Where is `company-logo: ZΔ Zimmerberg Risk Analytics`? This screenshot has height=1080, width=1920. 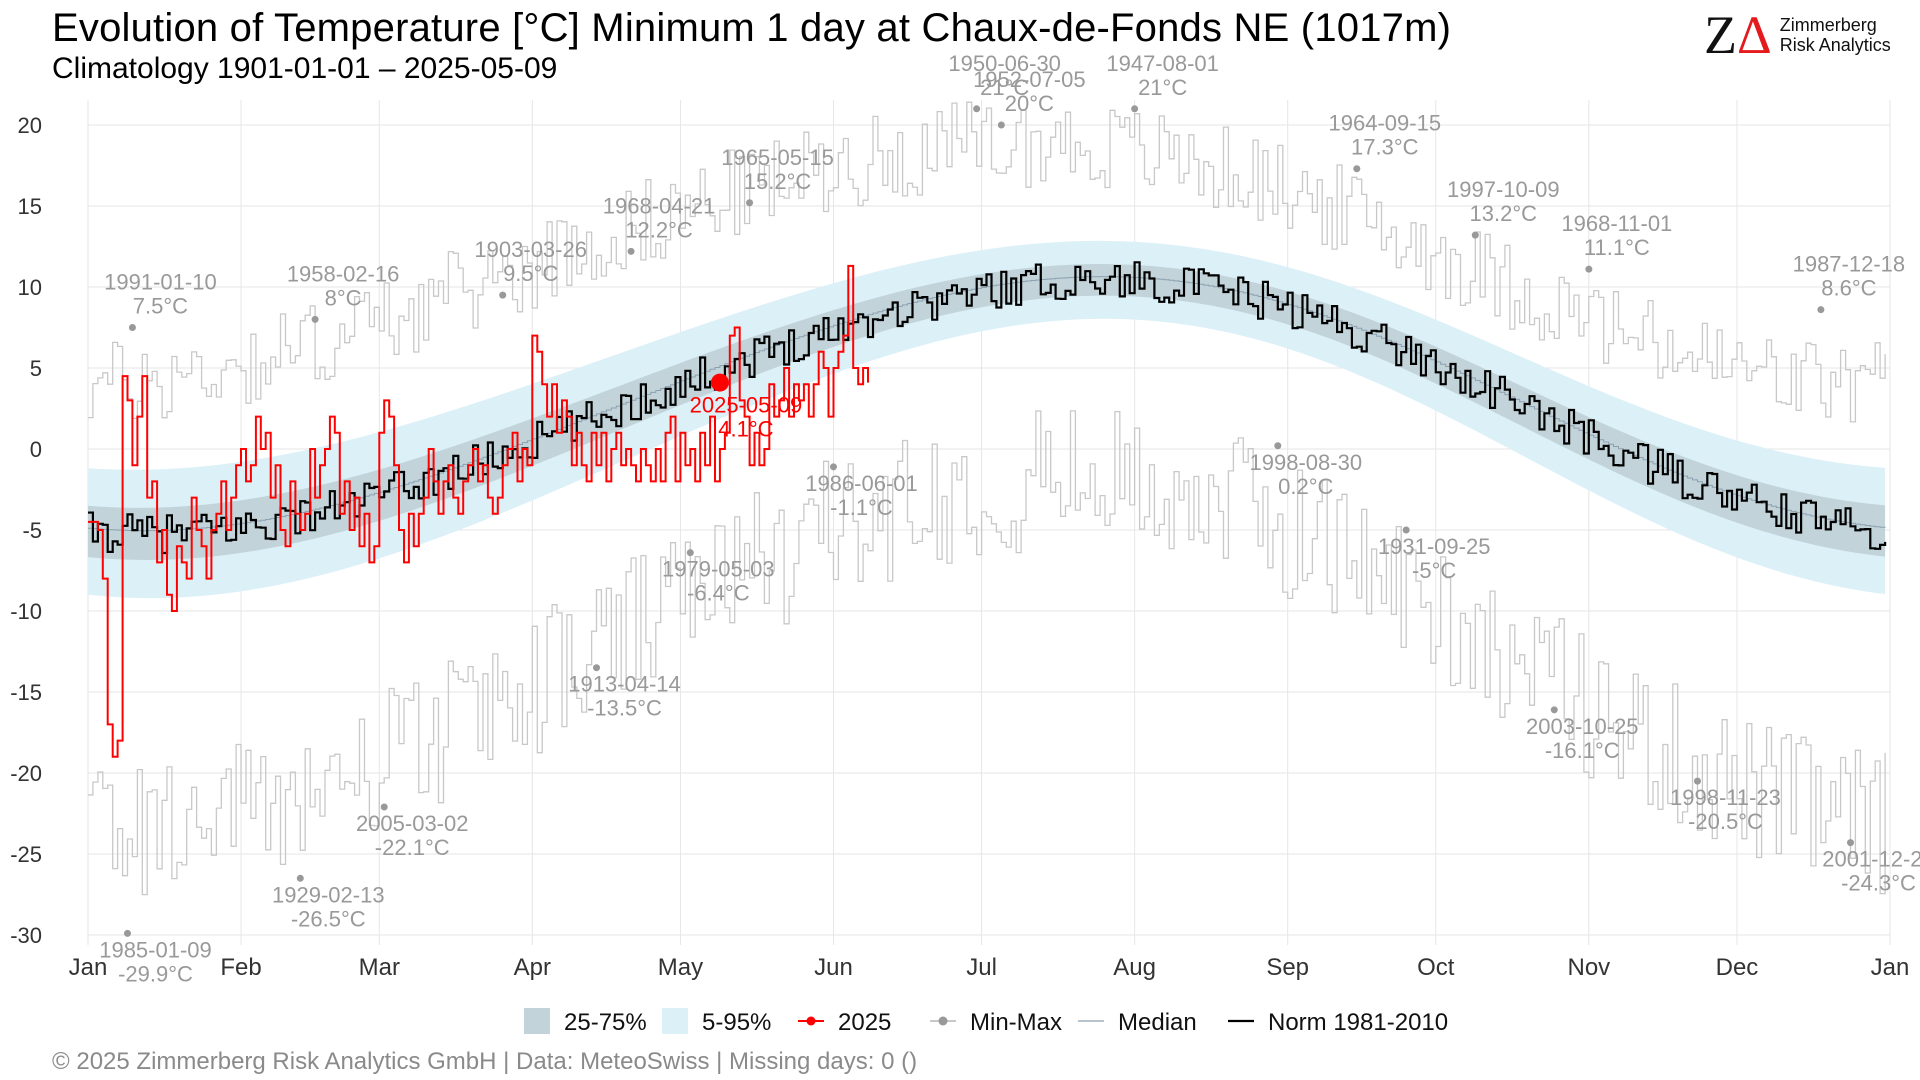 company-logo: ZΔ Zimmerberg Risk Analytics is located at coordinates (1797, 35).